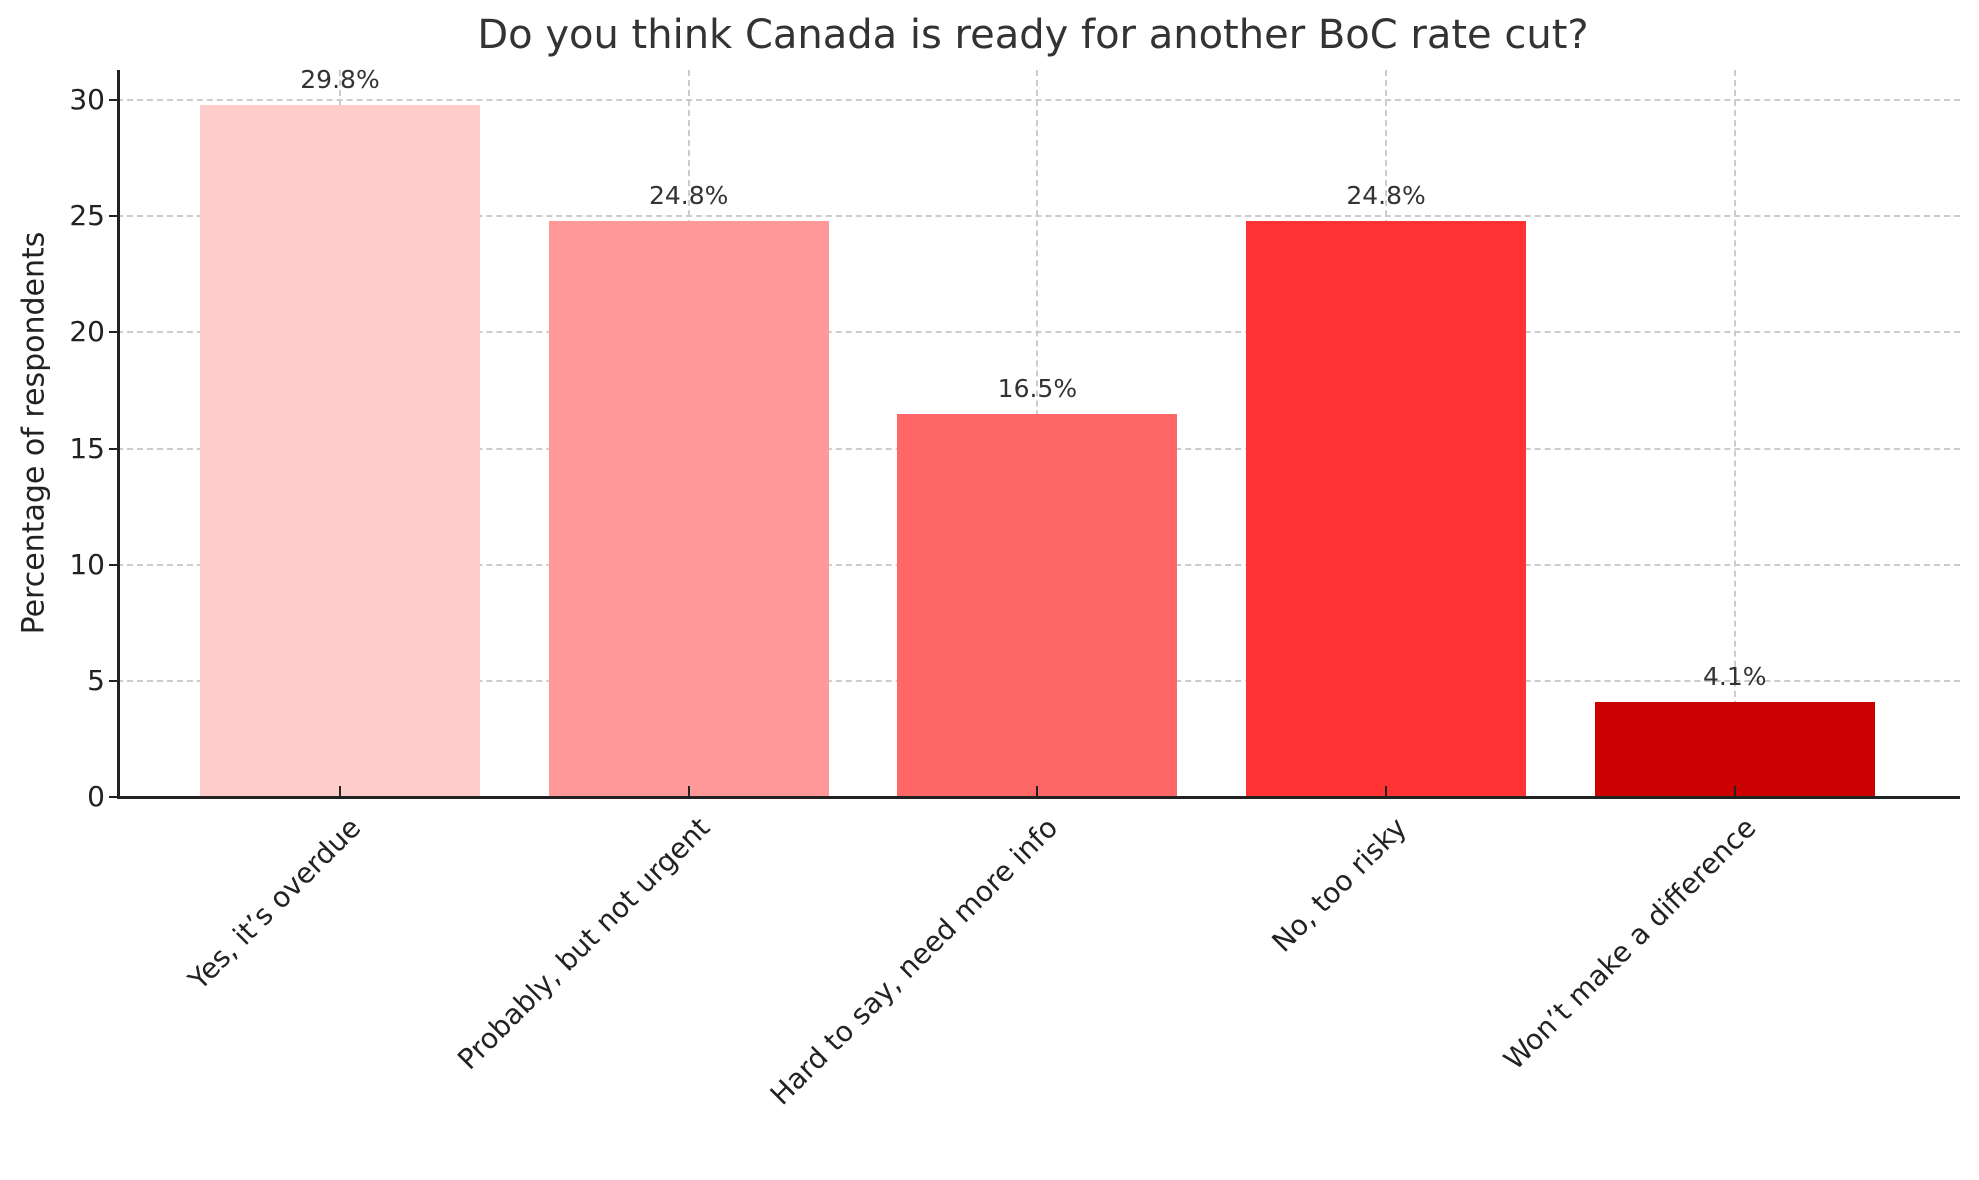 This screenshot has height=1180, width=1979. Describe the element at coordinates (1735, 676) in the screenshot. I see `bar-value-label: 4.1%` at that location.